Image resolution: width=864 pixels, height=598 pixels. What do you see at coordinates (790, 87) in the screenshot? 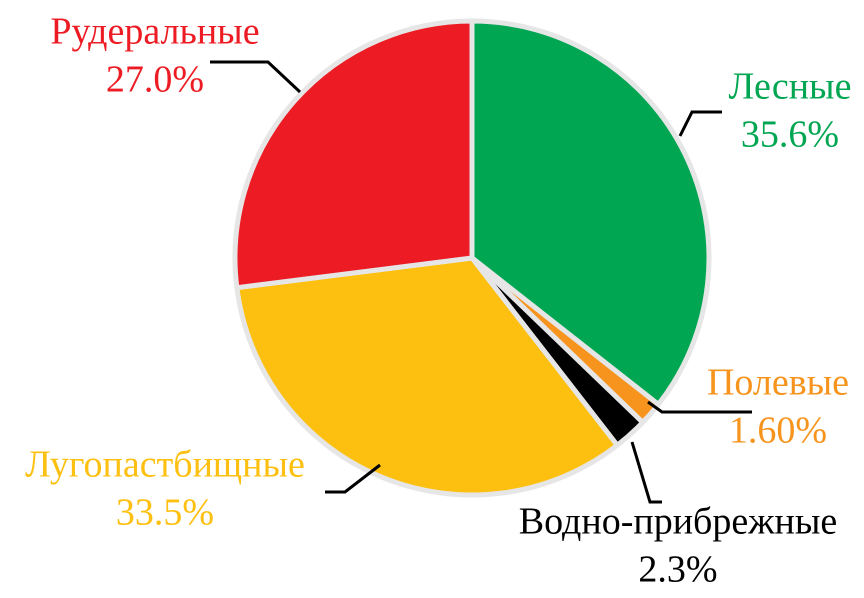
I see `slice-label: Лесные` at bounding box center [790, 87].